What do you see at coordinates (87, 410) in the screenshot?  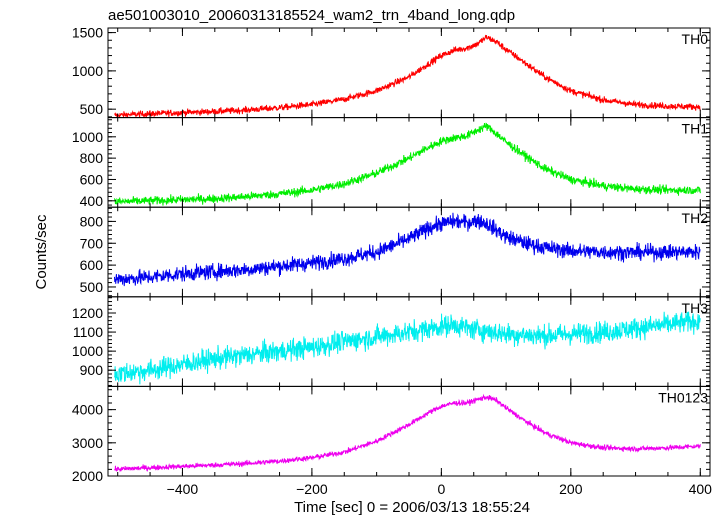 I see `y-tick-label: 4000` at bounding box center [87, 410].